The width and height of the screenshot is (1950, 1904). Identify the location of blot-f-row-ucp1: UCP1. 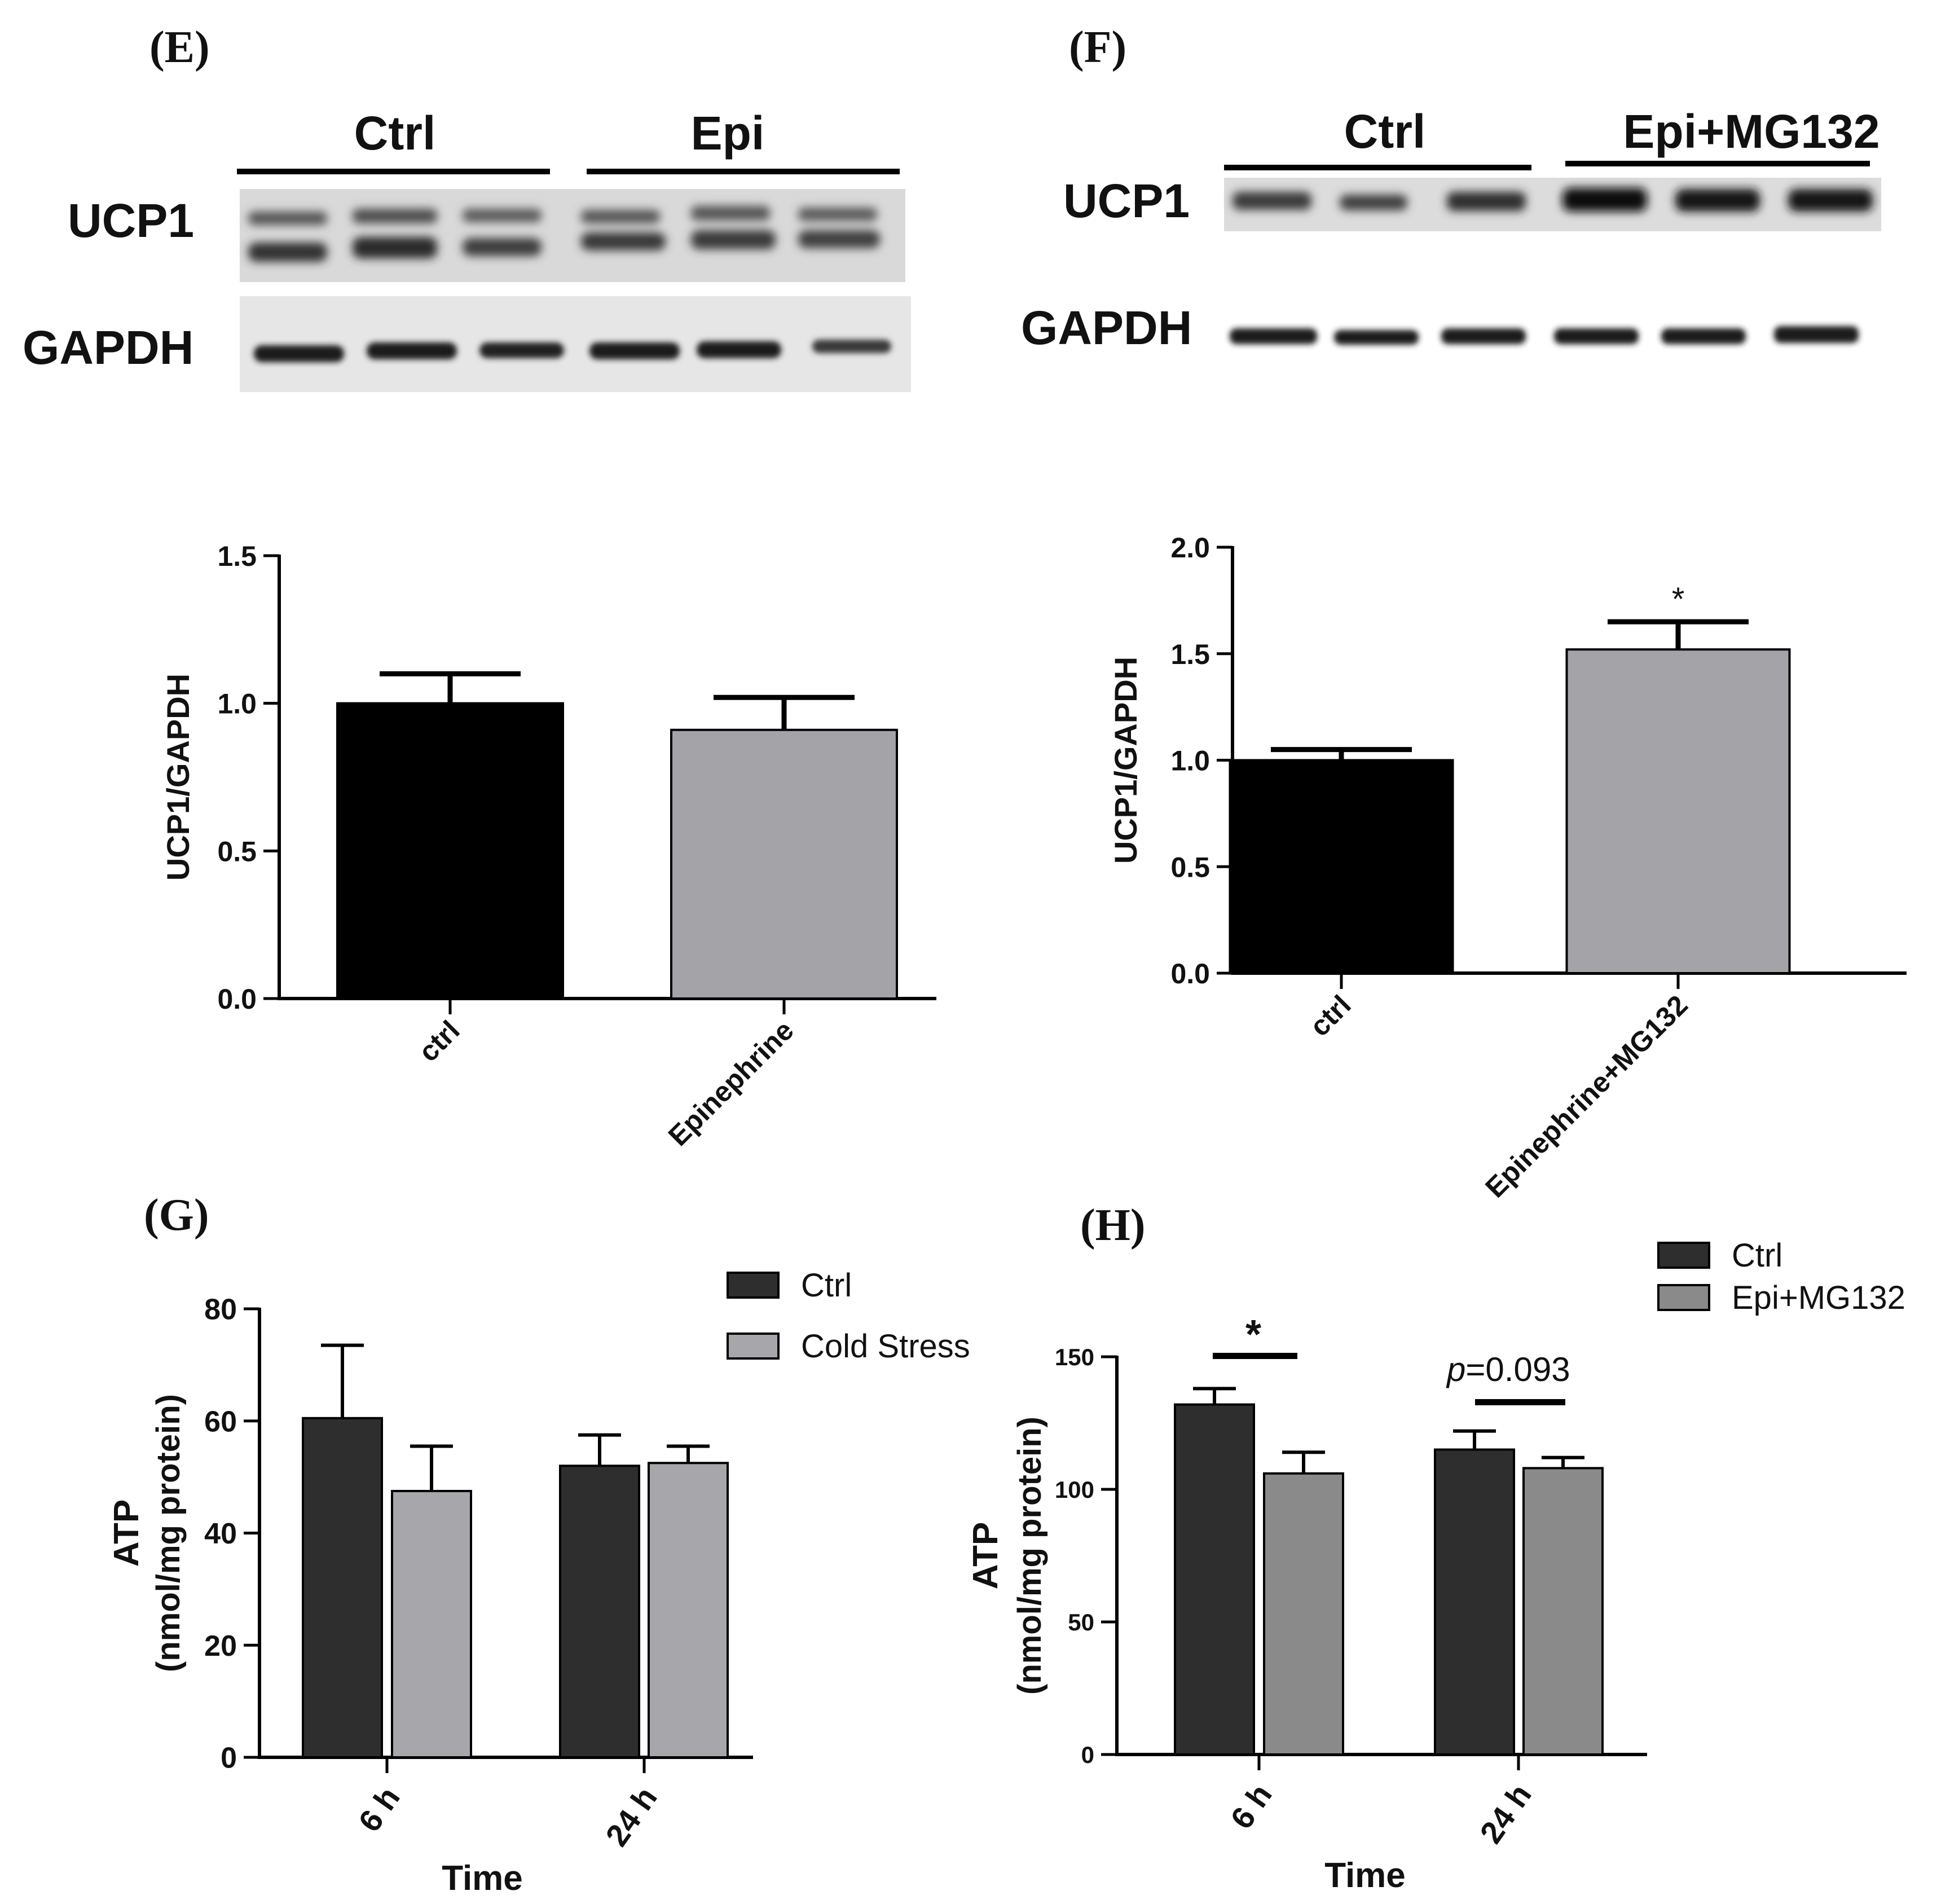
(1126, 200).